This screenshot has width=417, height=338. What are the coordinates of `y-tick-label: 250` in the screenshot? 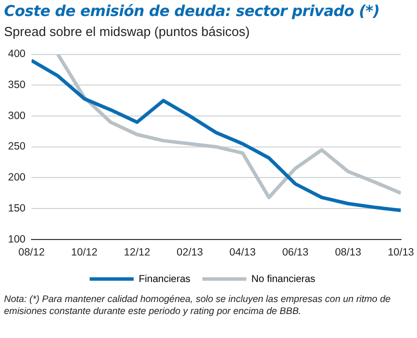 It's located at (17, 146).